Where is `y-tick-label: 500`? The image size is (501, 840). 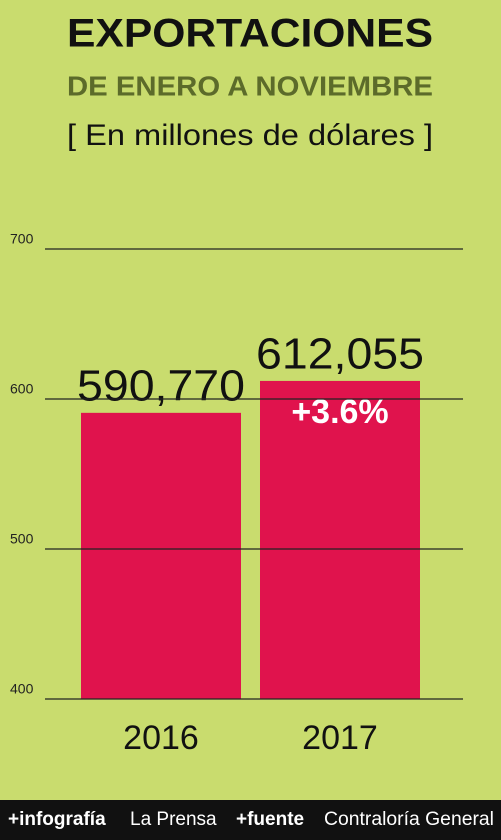
y-tick-label: 500 is located at coordinates (22, 539).